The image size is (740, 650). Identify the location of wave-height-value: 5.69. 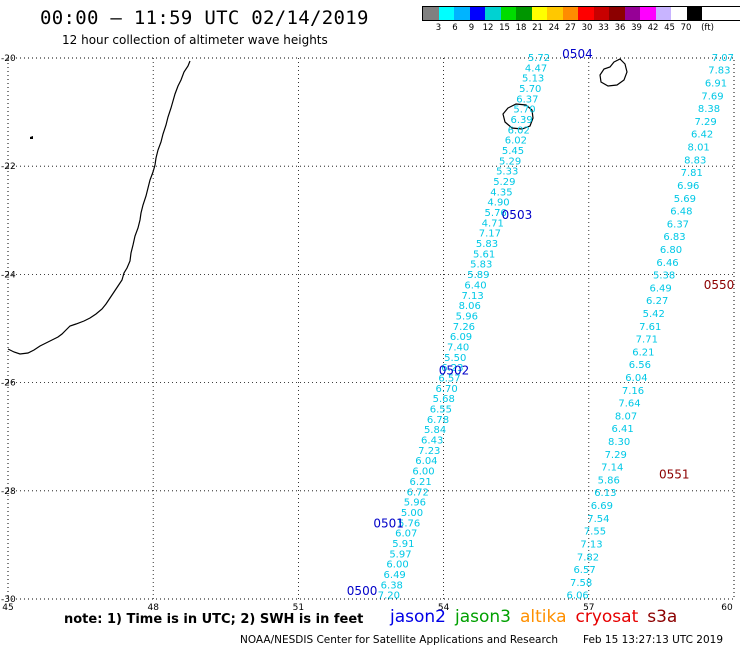
(685, 199).